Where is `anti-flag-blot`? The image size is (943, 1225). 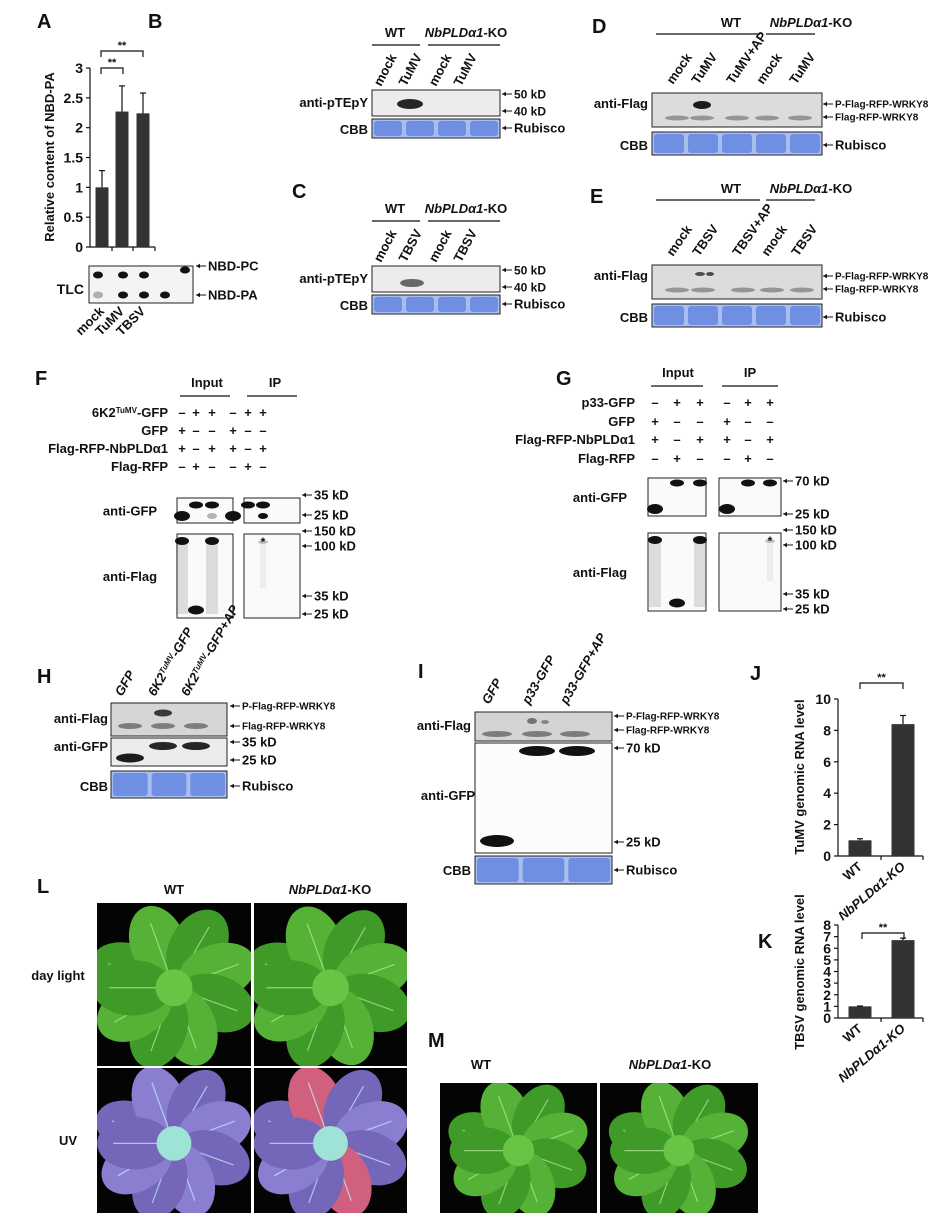
anti-flag-blot is located at coordinates (750, 572).